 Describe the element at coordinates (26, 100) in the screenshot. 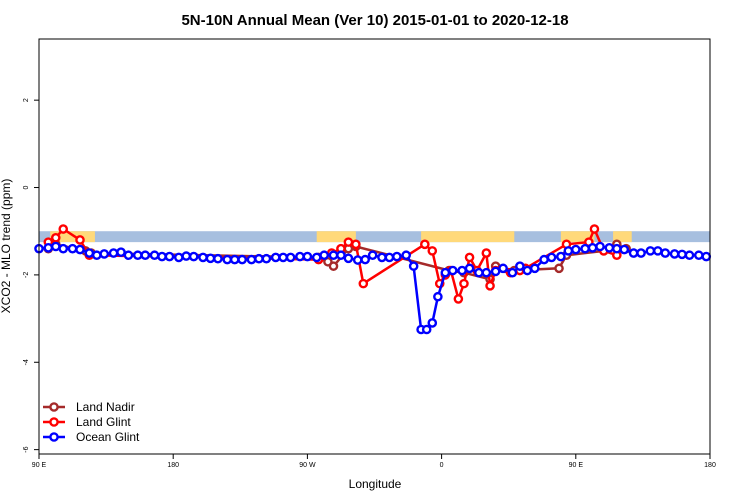

I see `y-tick-label: 2` at that location.